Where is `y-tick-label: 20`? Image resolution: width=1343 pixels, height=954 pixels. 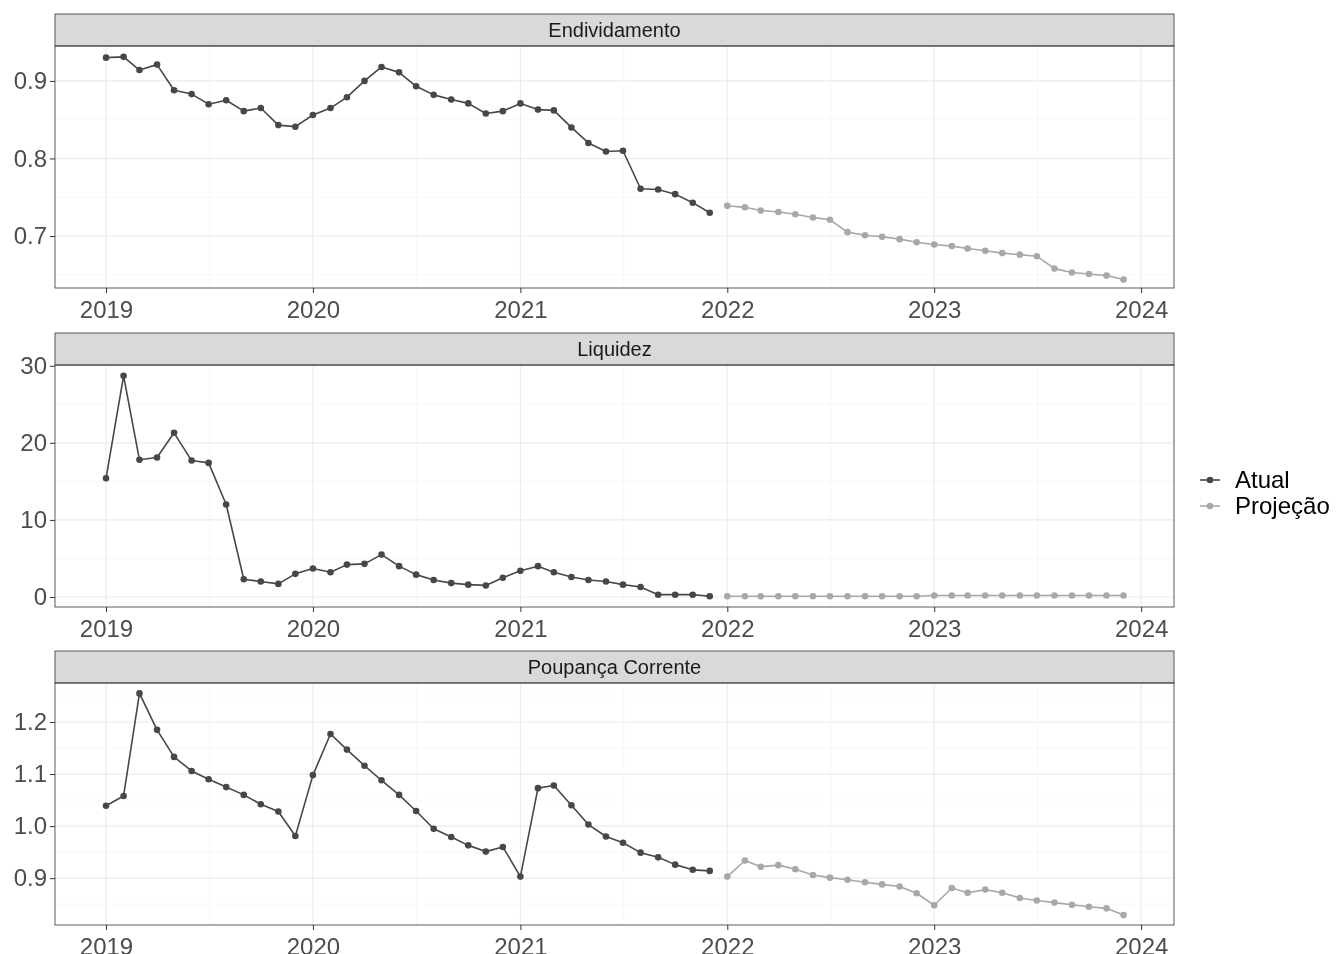
y-tick-label: 20 is located at coordinates (33, 443).